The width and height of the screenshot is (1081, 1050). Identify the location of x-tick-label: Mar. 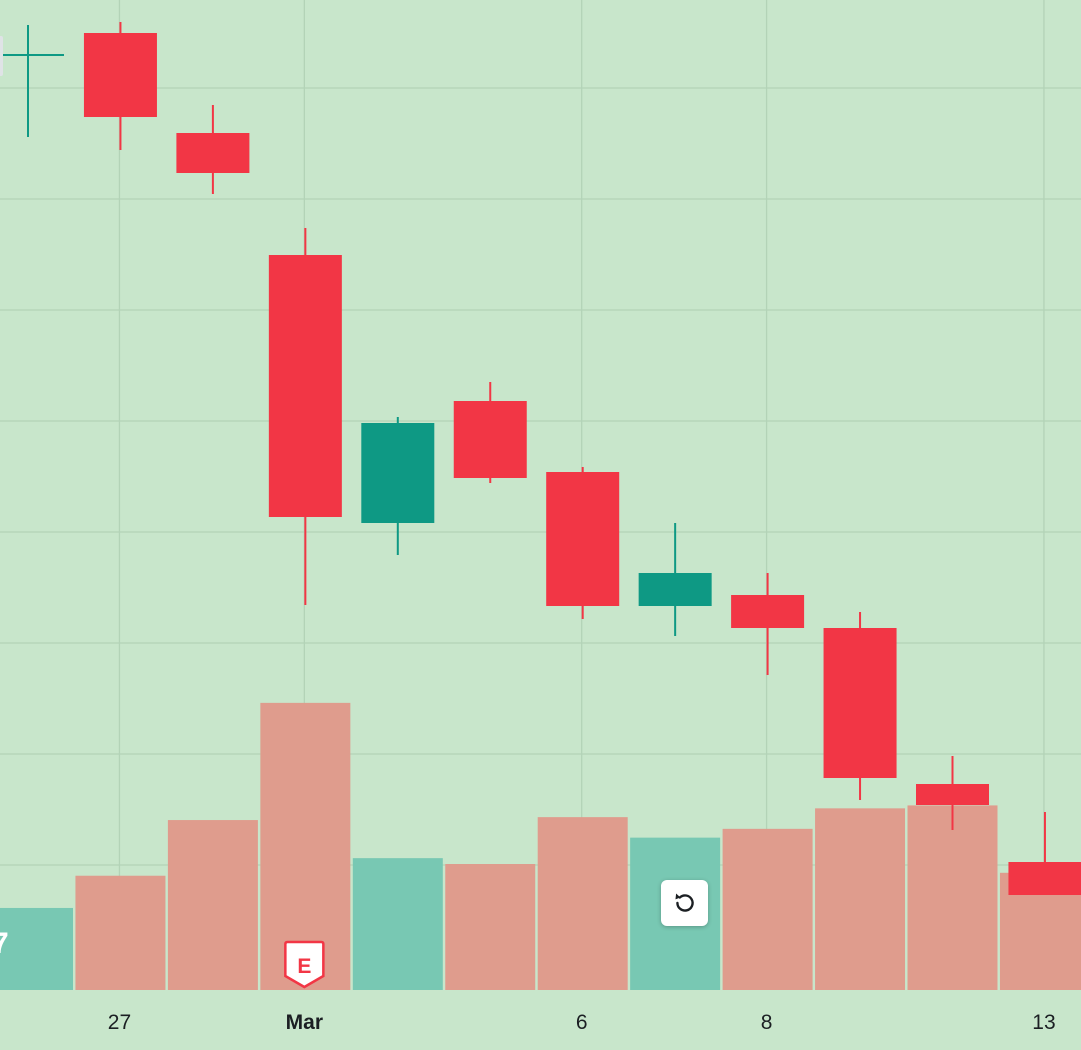
(304, 1022).